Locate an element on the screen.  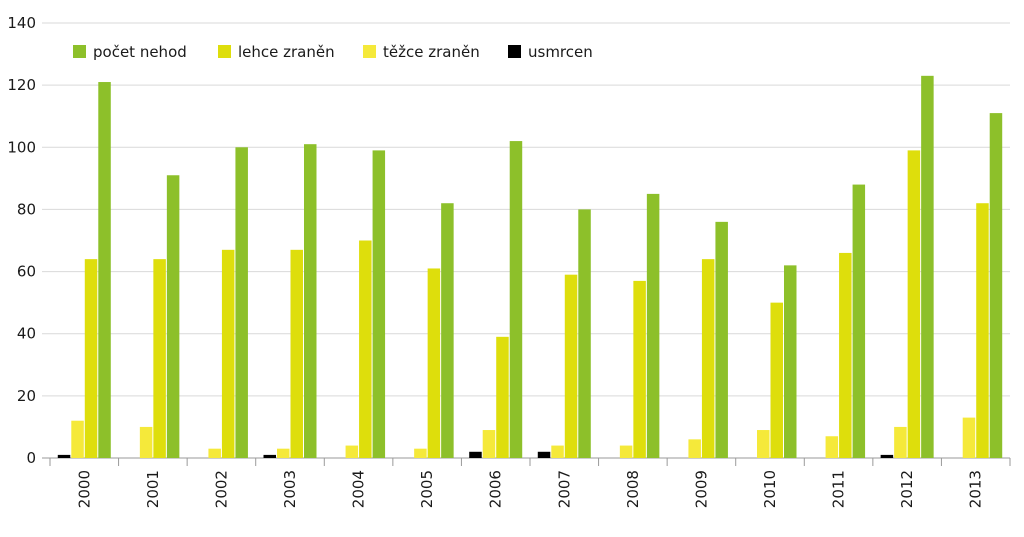
legend-label: počet nehod is located at coordinates (140, 52).